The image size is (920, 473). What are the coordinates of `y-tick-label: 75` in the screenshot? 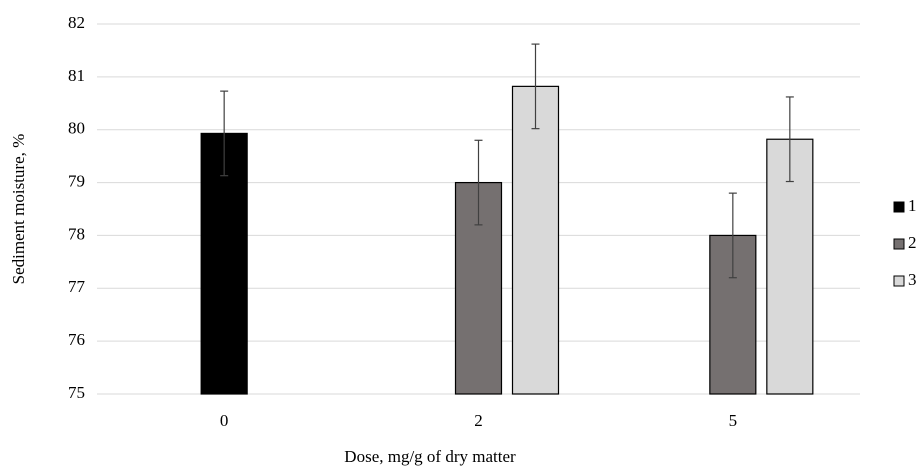 It's located at (76, 392).